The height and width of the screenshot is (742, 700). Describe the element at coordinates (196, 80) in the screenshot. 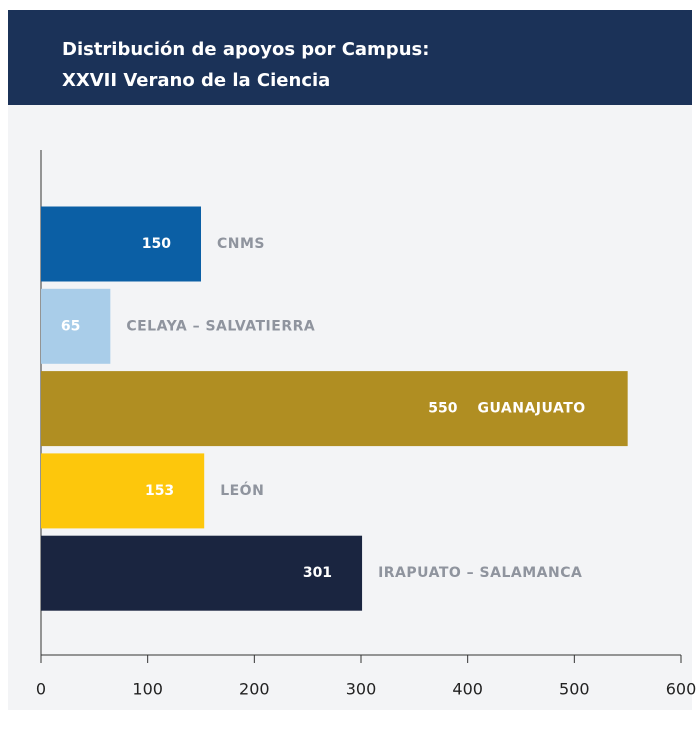

I see `chart-title: XXVII Verano de la Ciencia` at that location.